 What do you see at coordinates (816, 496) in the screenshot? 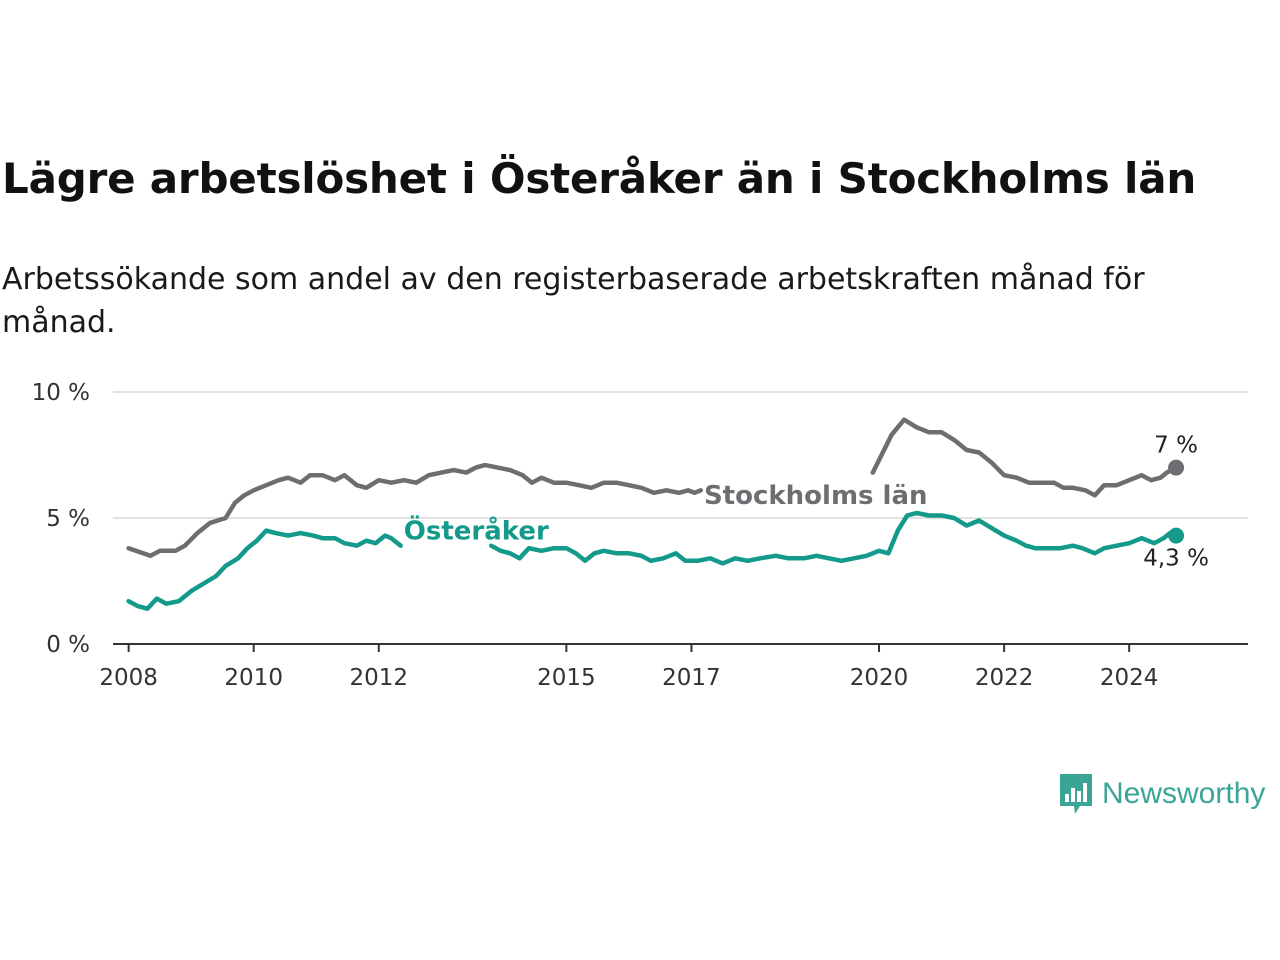
I see `stockholms-lan-label: Stockholms län` at bounding box center [816, 496].